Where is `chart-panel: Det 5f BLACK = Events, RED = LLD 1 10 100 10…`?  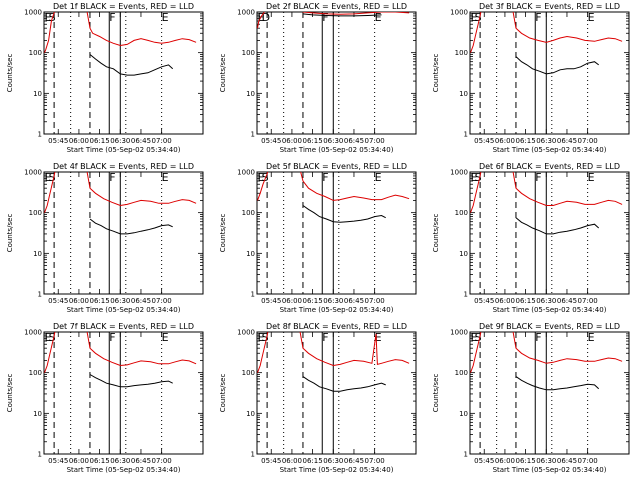 chart-panel: Det 5f BLACK = Events, RED = LLD 1 10 100 10… is located at coordinates (318, 238).